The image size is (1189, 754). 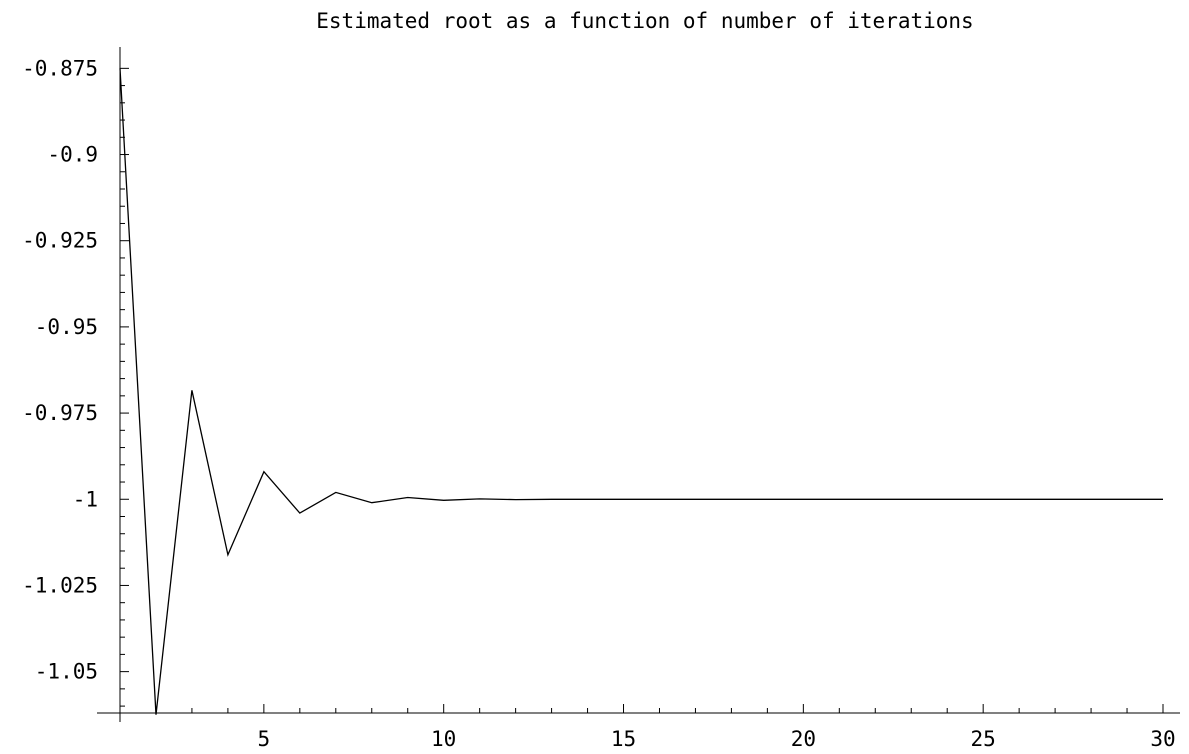 I want to click on x-tick-label: 5, so click(x=264, y=739).